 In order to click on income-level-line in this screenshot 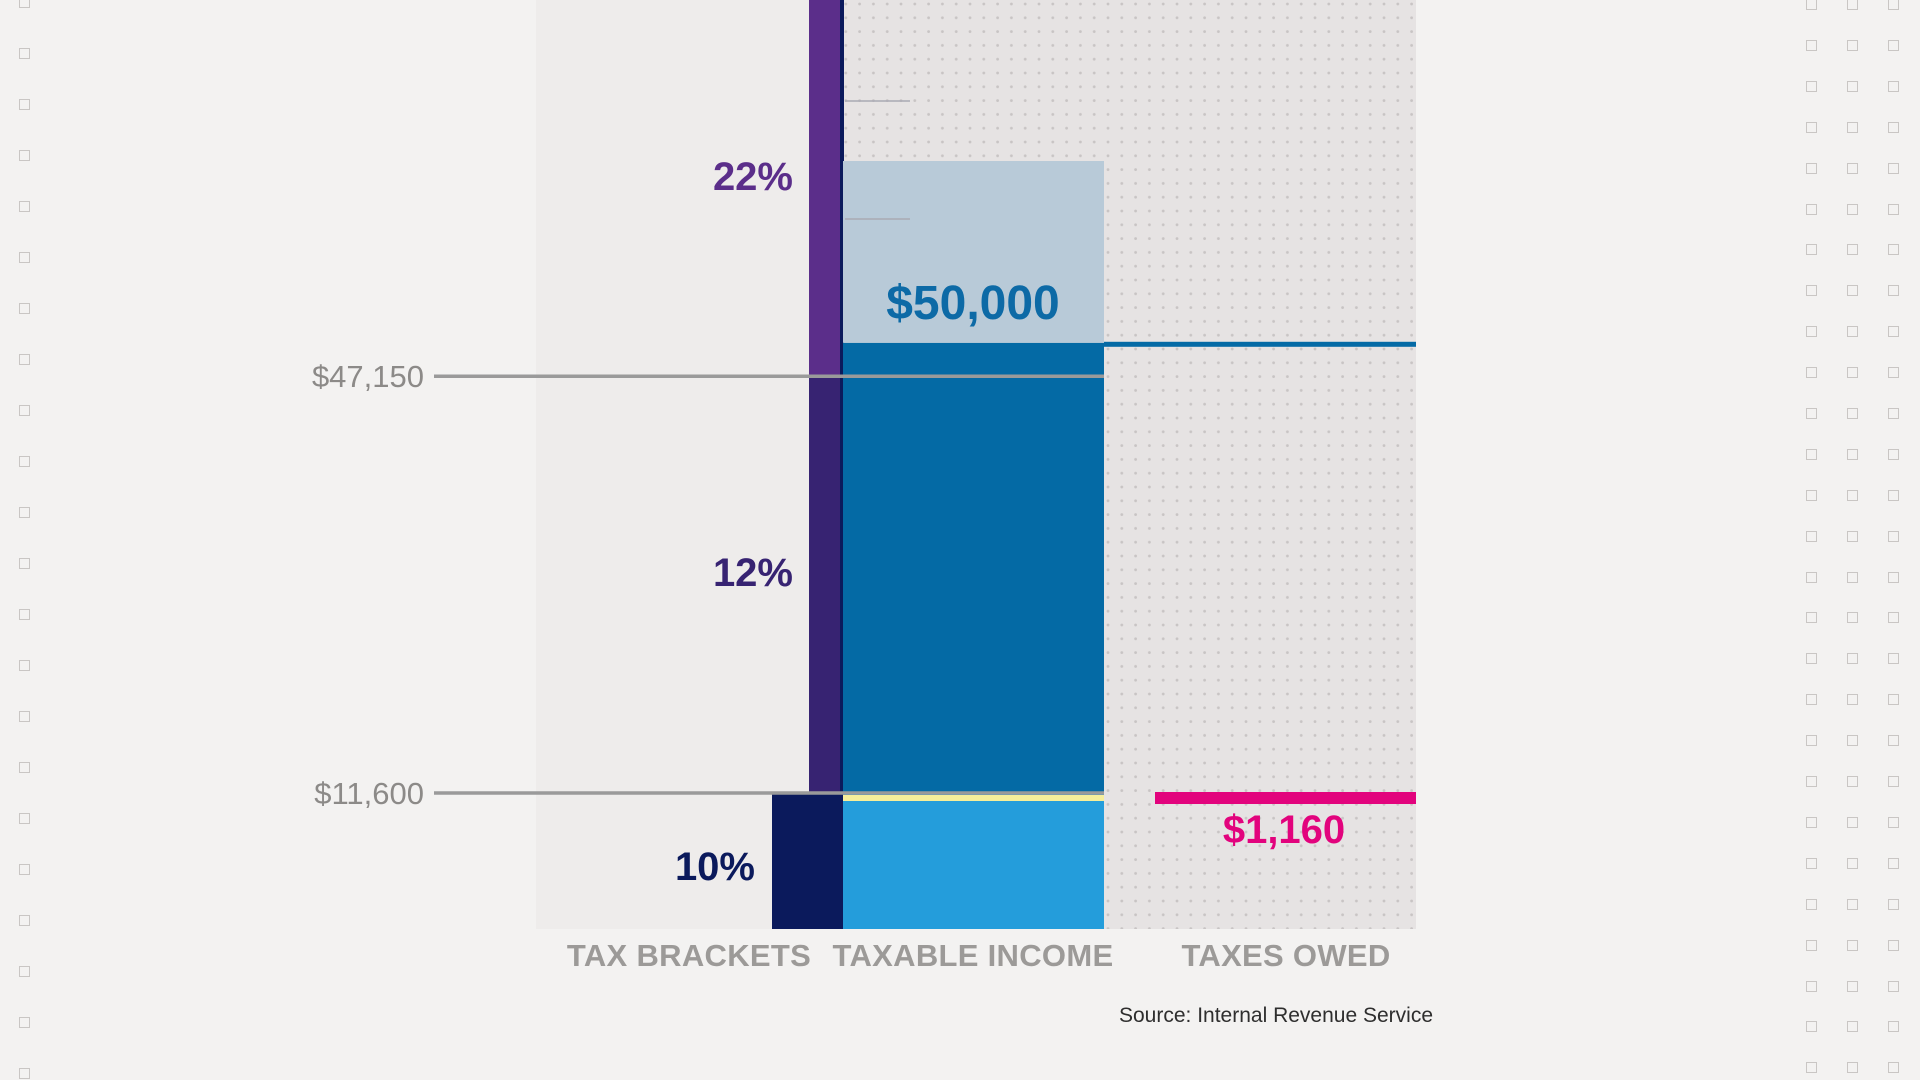, I will do `click(1260, 344)`.